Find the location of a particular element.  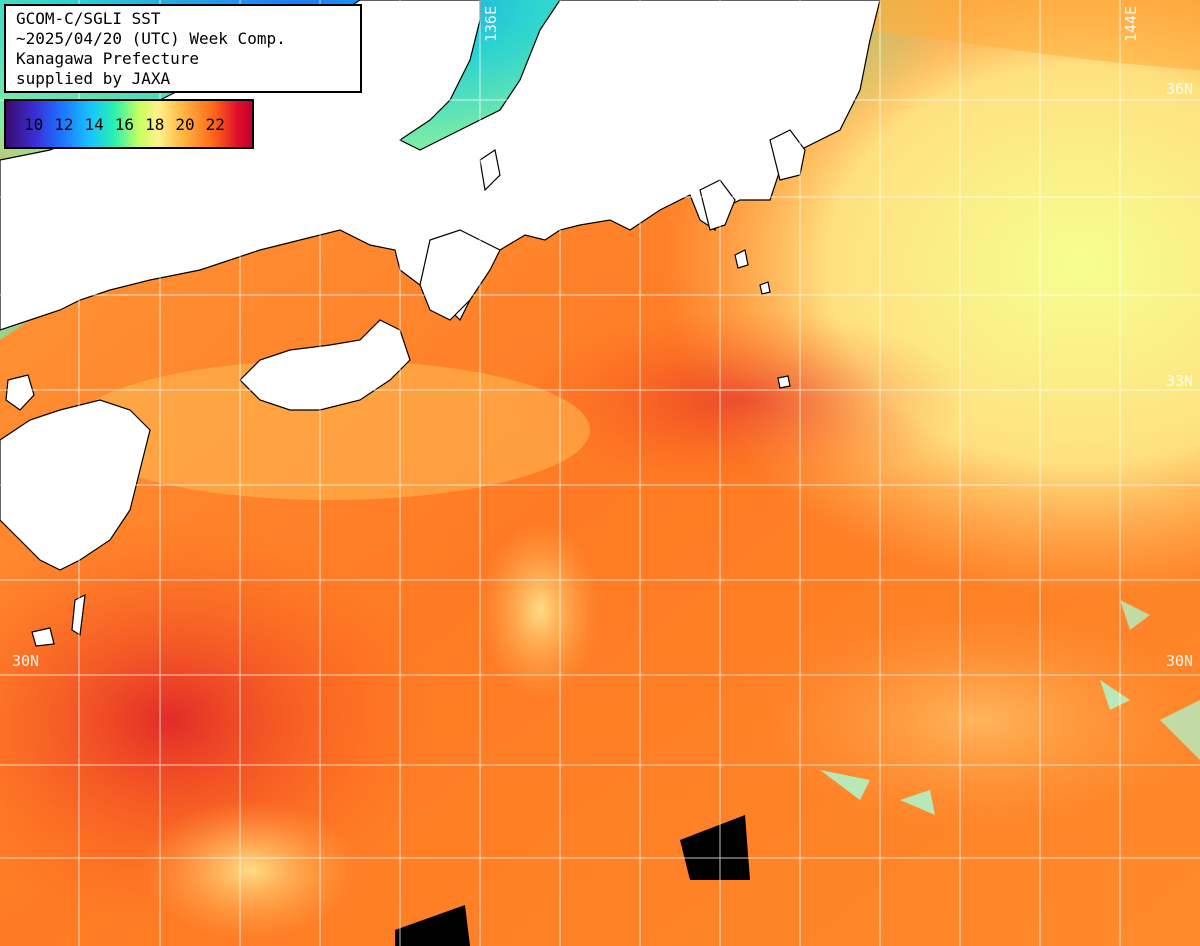

title-region: Kanagawa Prefecture is located at coordinates (108, 58).